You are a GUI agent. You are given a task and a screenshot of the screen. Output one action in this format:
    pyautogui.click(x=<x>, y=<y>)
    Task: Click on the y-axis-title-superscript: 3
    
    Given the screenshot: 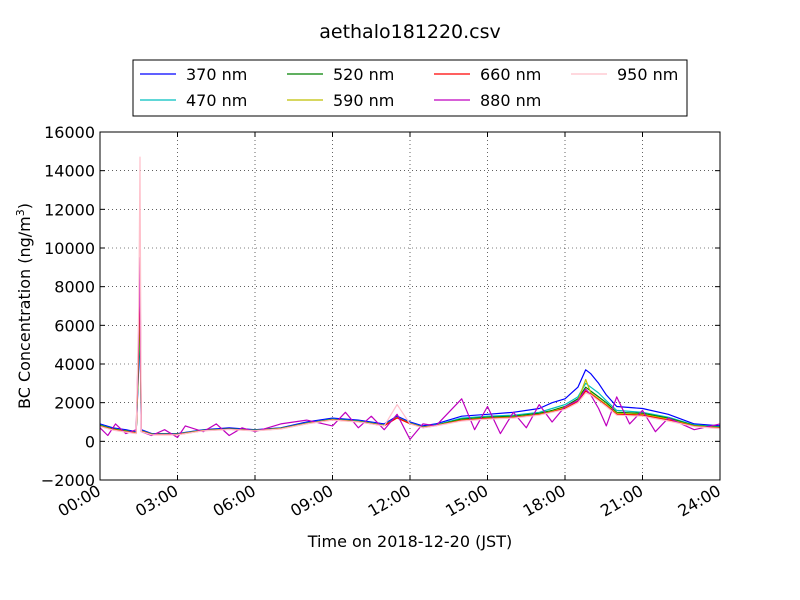 What is the action you would take?
    pyautogui.click(x=20, y=212)
    